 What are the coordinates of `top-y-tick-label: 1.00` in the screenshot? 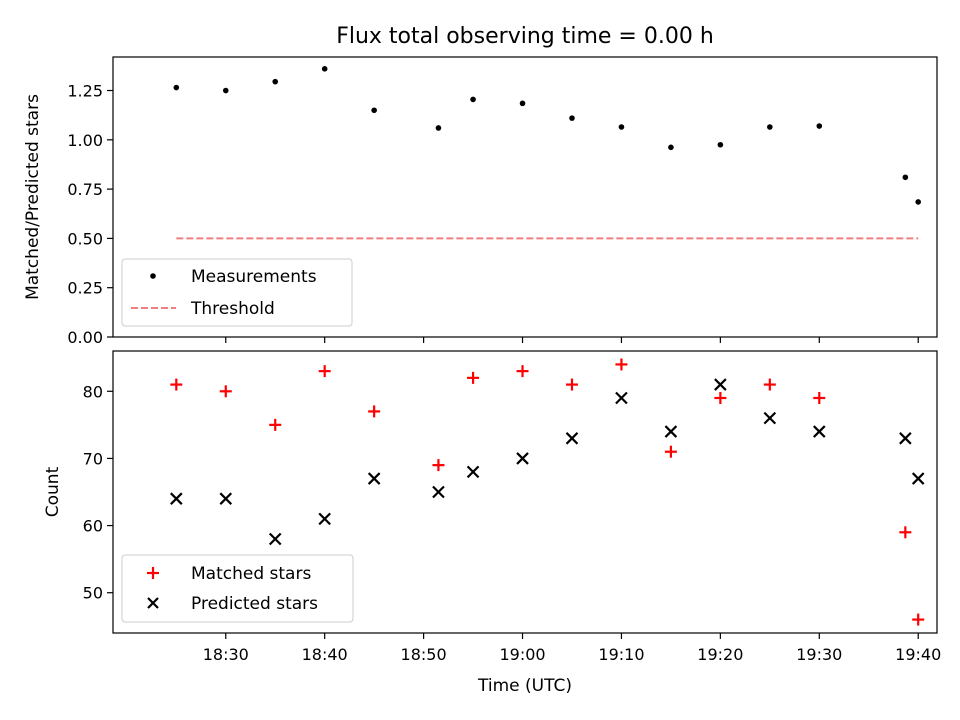 It's located at (85, 140).